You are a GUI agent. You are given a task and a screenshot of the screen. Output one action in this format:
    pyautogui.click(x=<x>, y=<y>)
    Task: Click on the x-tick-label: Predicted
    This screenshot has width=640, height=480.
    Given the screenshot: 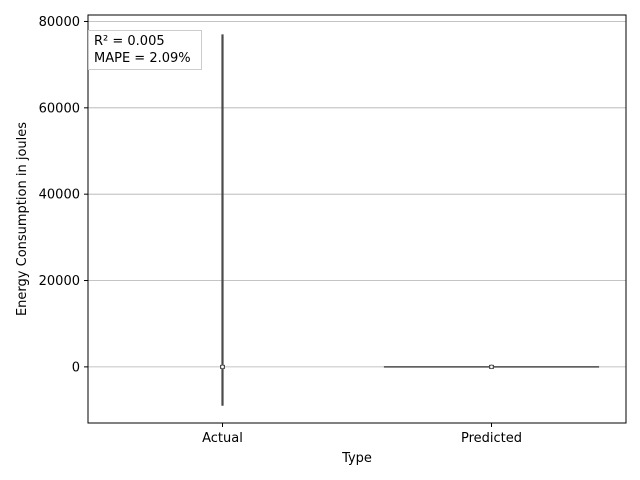 What is the action you would take?
    pyautogui.click(x=491, y=438)
    